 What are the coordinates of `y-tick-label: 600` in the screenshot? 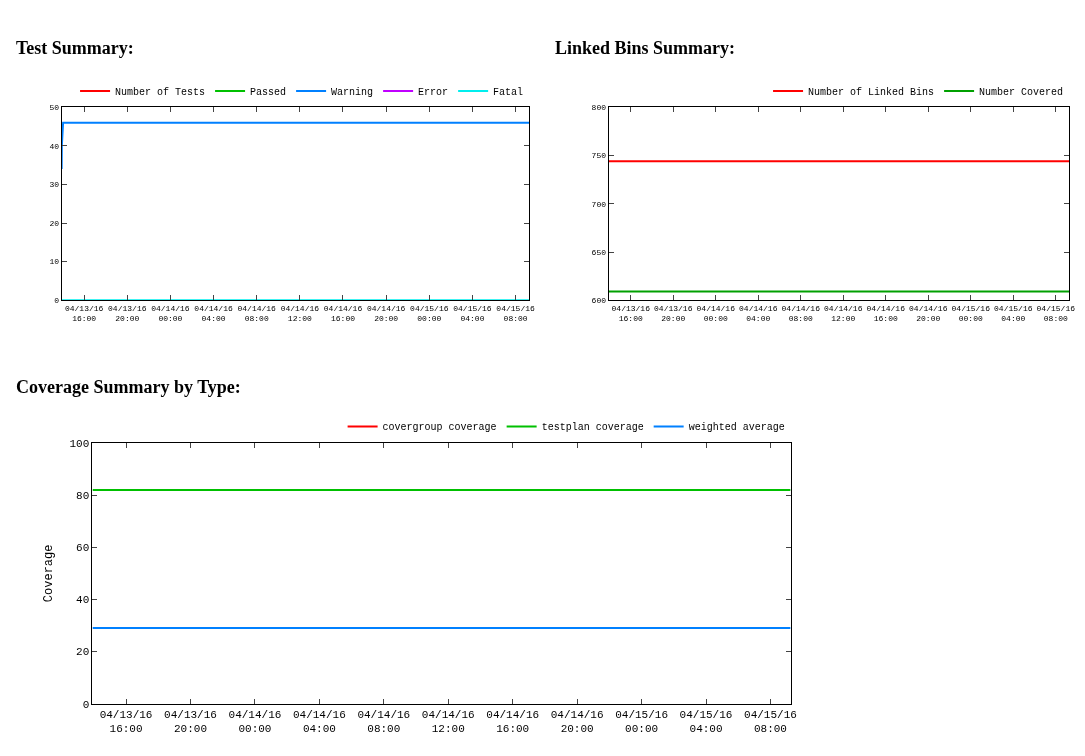 It's located at (599, 301).